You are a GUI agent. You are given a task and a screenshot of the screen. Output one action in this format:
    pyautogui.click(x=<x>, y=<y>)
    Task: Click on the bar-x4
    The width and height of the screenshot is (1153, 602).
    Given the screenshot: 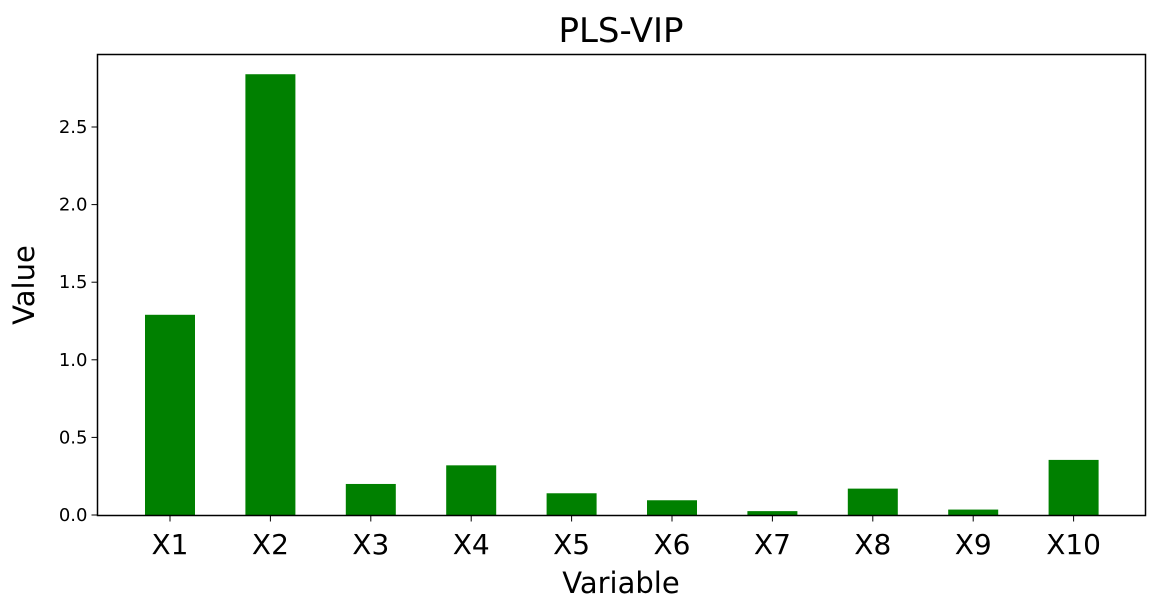 What is the action you would take?
    pyautogui.click(x=471, y=490)
    